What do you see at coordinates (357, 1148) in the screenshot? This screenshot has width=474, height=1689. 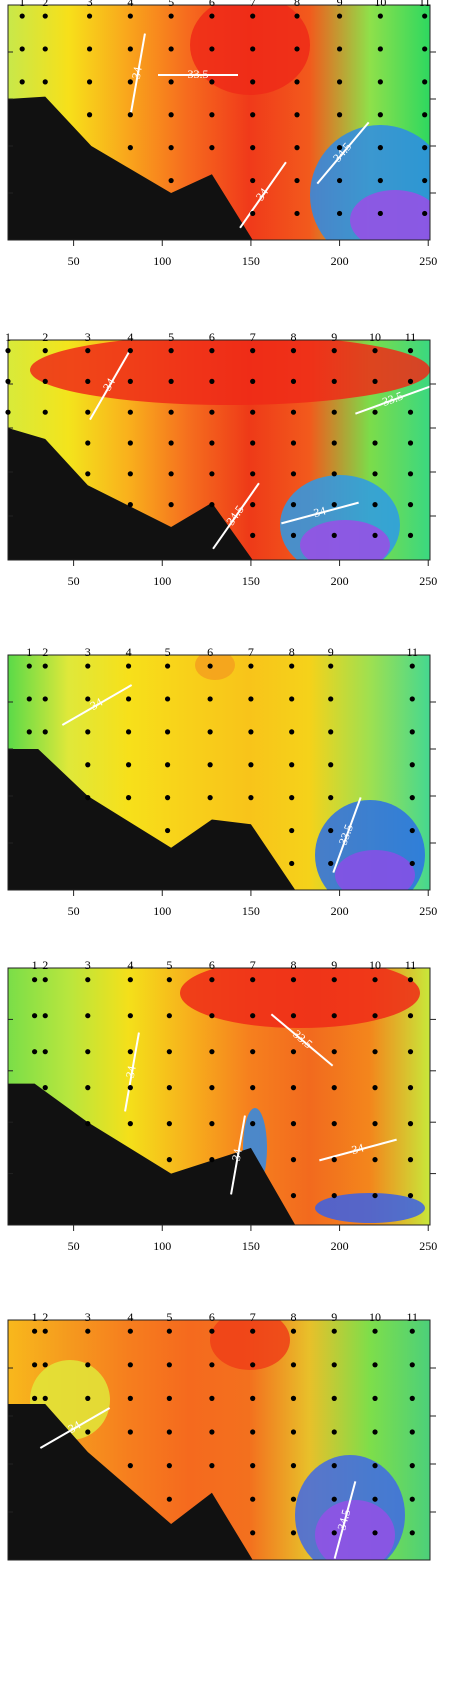 I see `contour-label: 34` at bounding box center [357, 1148].